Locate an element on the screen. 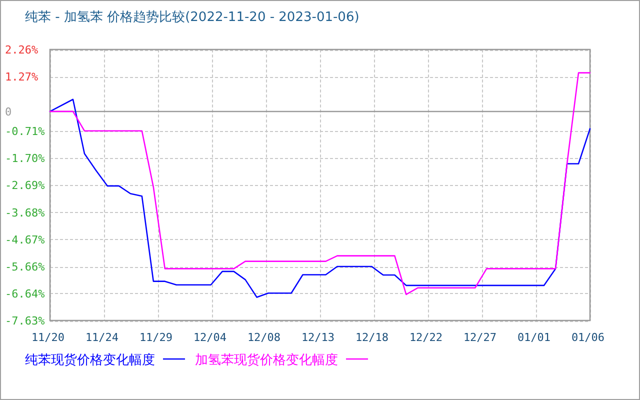  y-tick-label: 2.26% is located at coordinates (21, 50).